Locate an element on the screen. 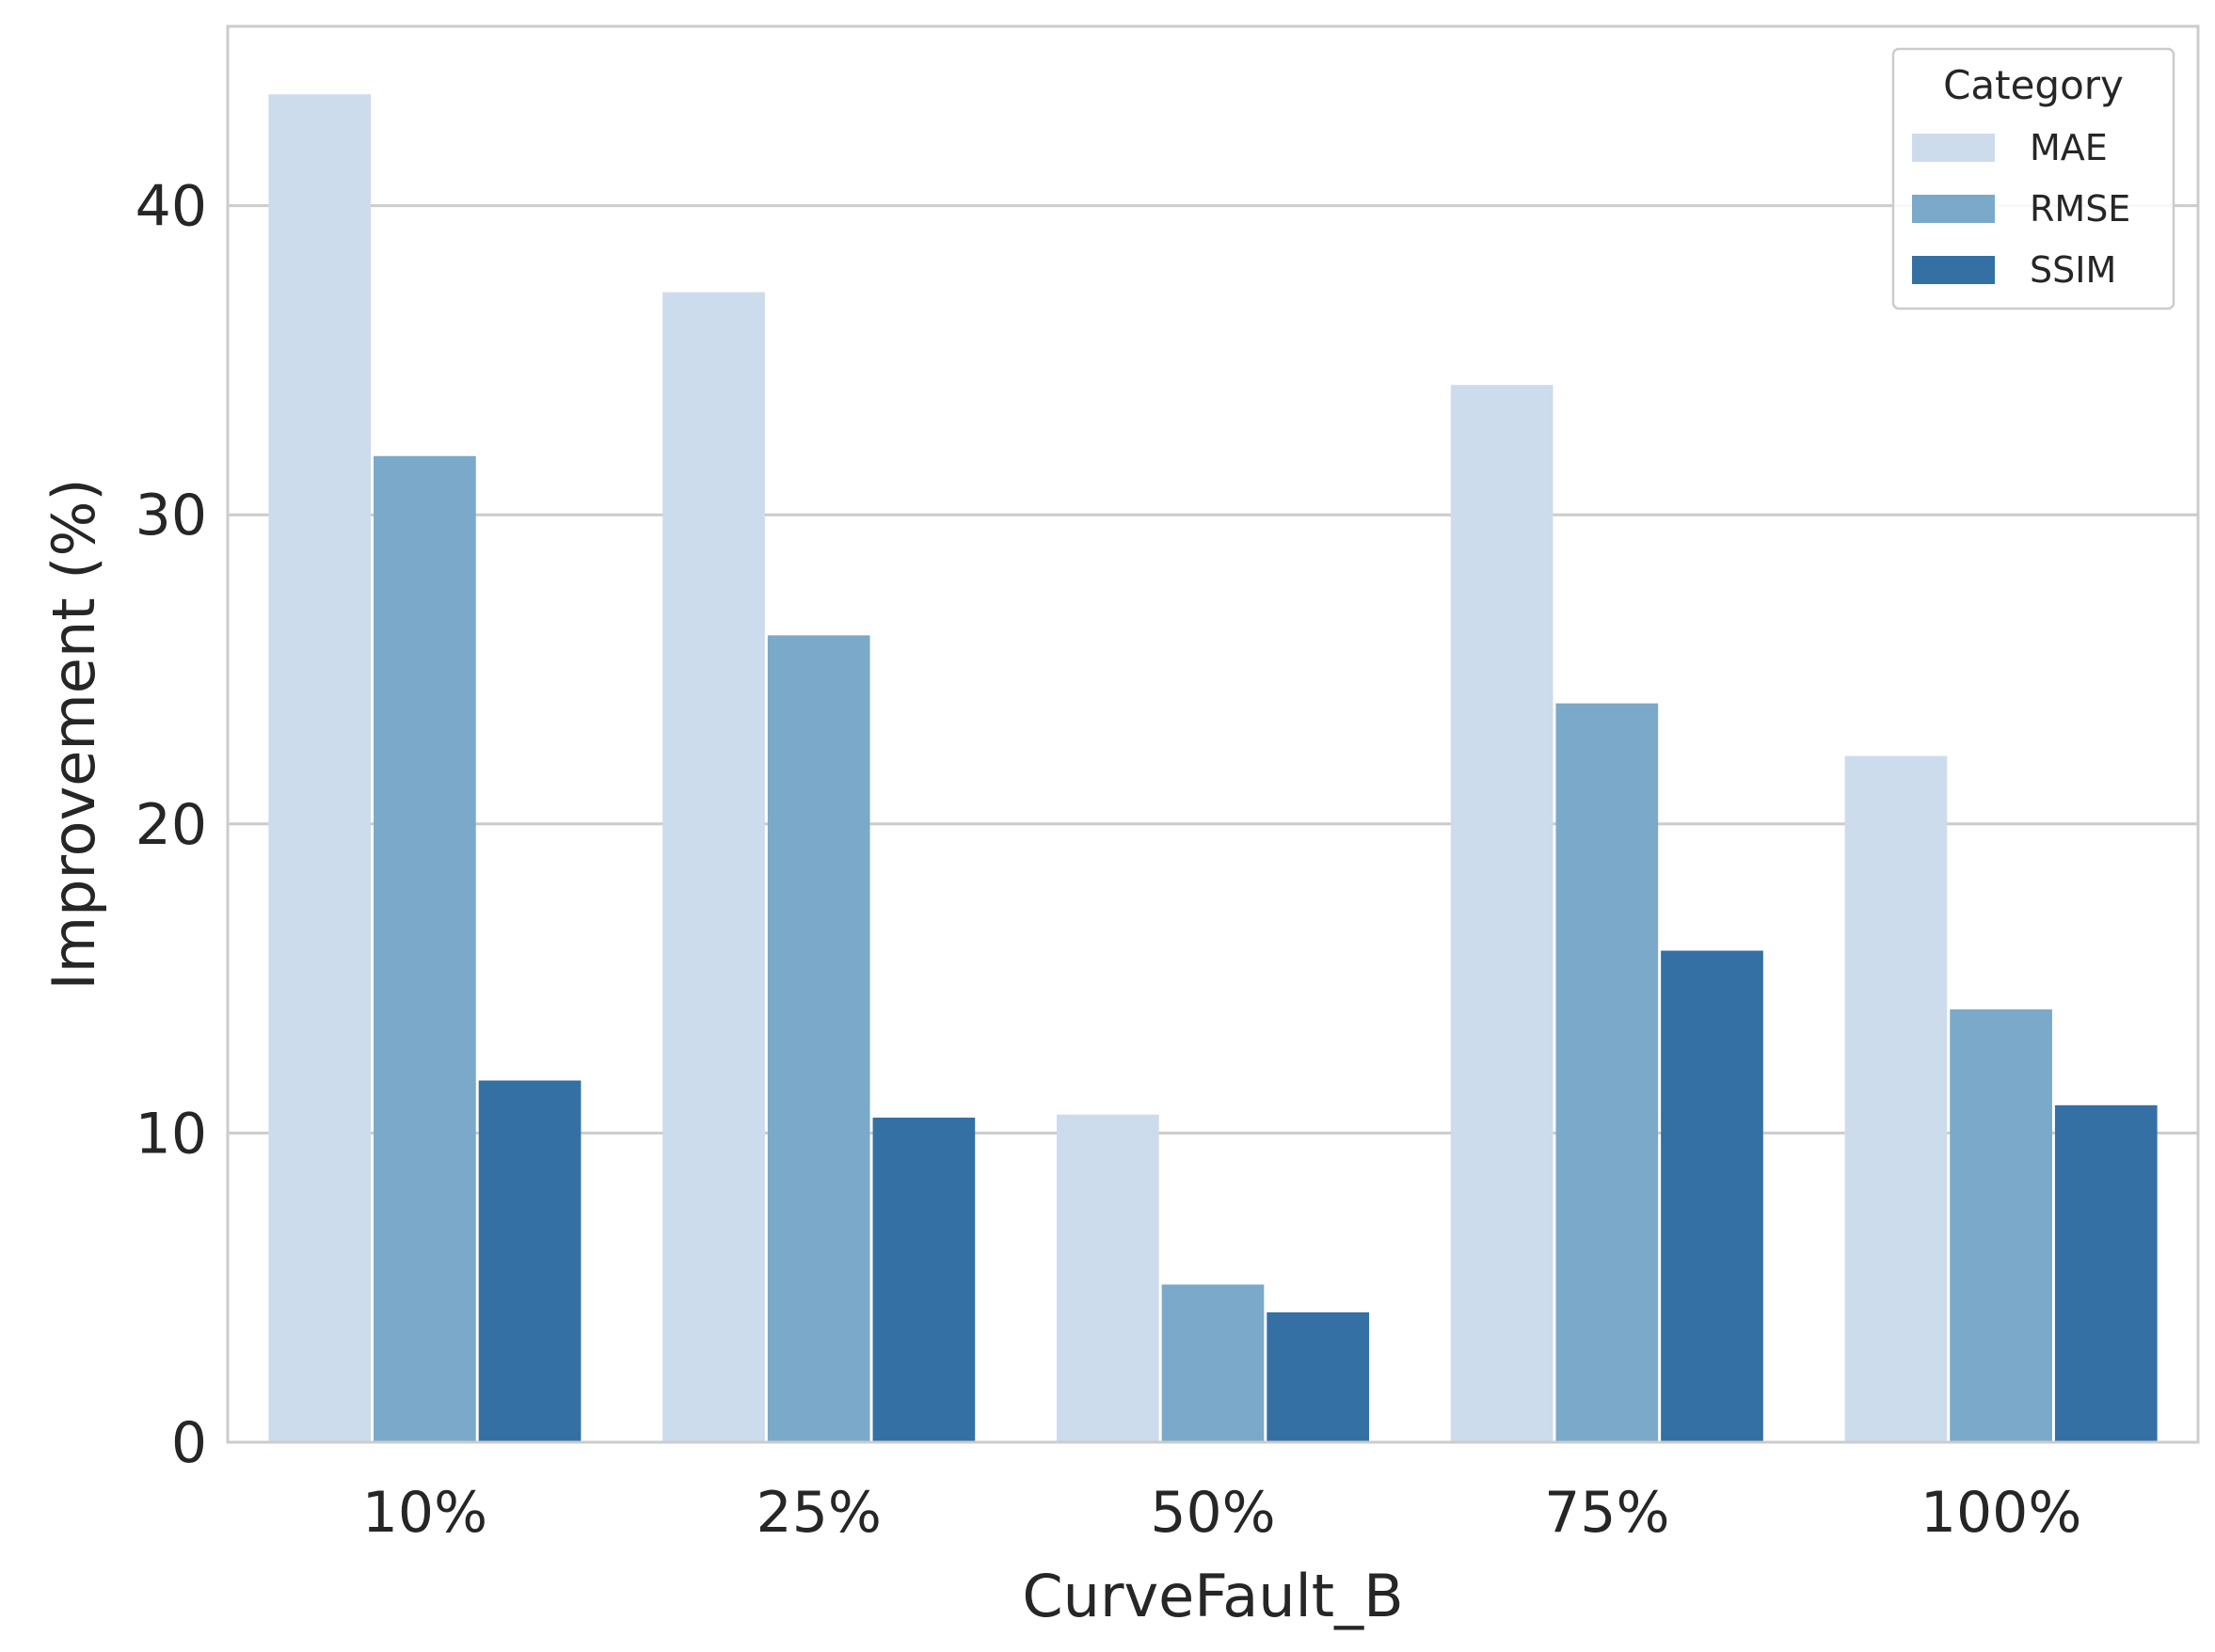 This screenshot has height=1652, width=2215. bar-rmse-50pct is located at coordinates (1213, 1363).